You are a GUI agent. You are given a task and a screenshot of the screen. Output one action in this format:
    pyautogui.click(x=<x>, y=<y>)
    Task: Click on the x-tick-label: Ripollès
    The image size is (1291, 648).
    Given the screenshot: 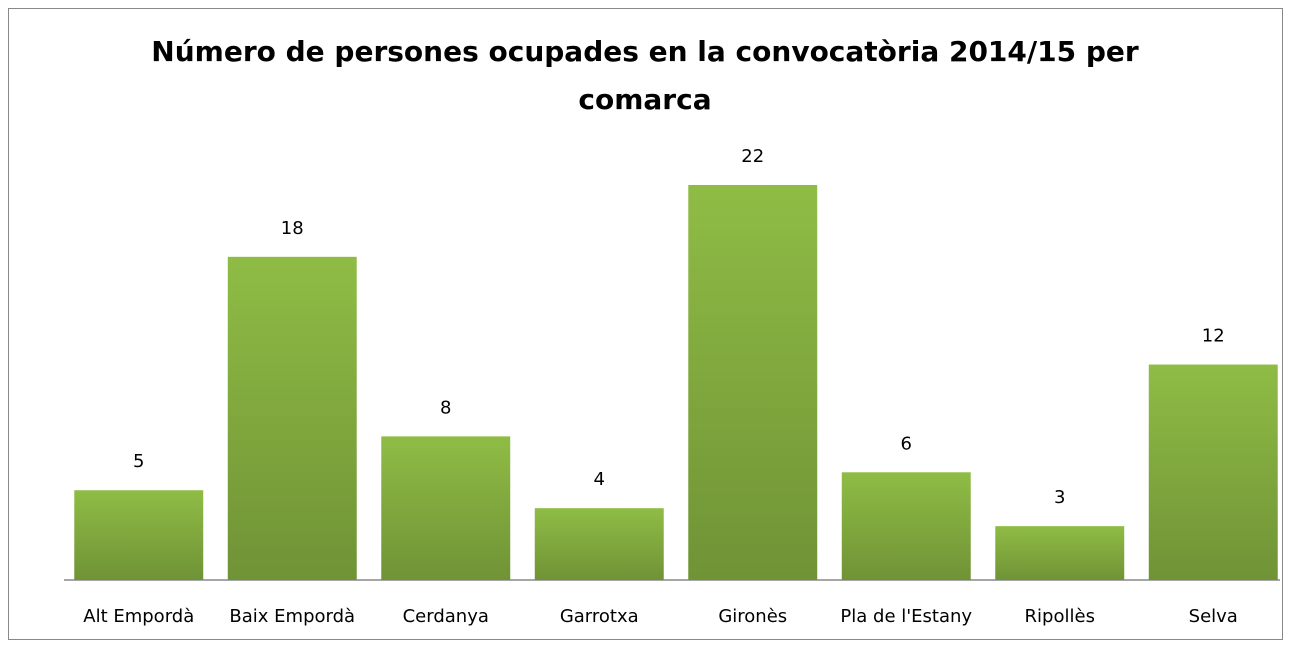 What is the action you would take?
    pyautogui.click(x=1060, y=616)
    